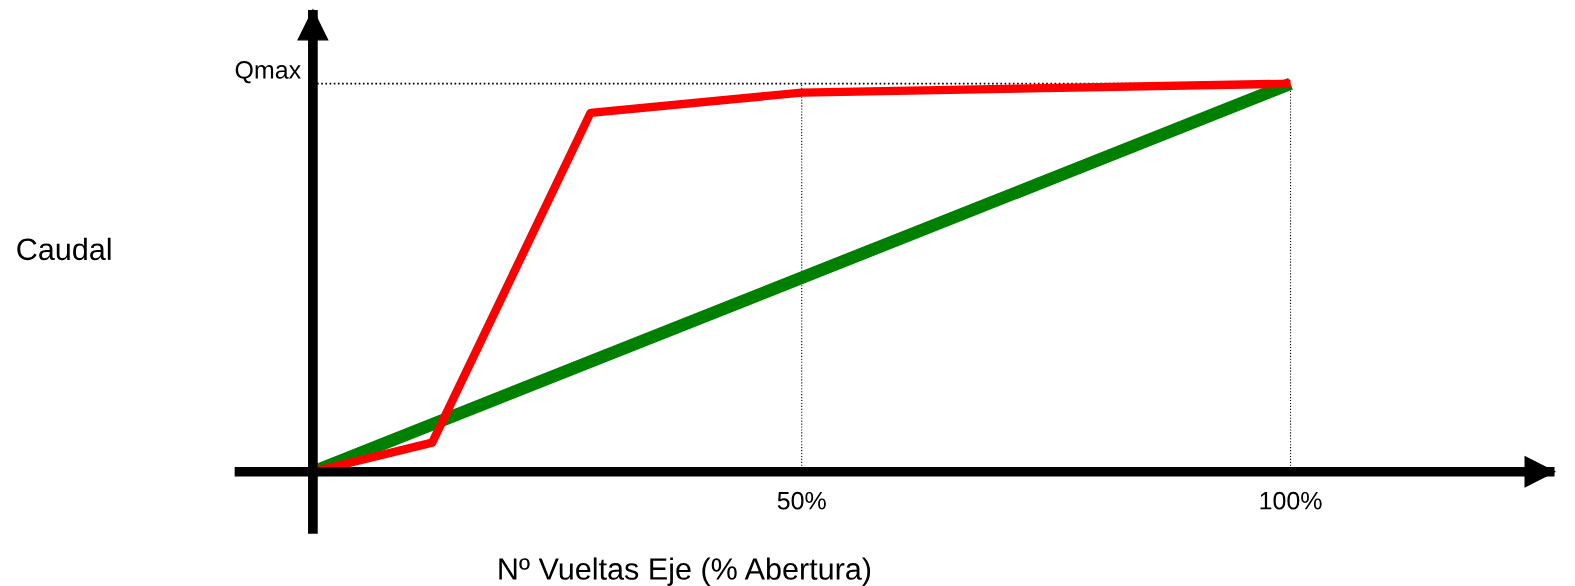  What do you see at coordinates (1291, 500) in the screenshot?
I see `x-tick-label: 100%` at bounding box center [1291, 500].